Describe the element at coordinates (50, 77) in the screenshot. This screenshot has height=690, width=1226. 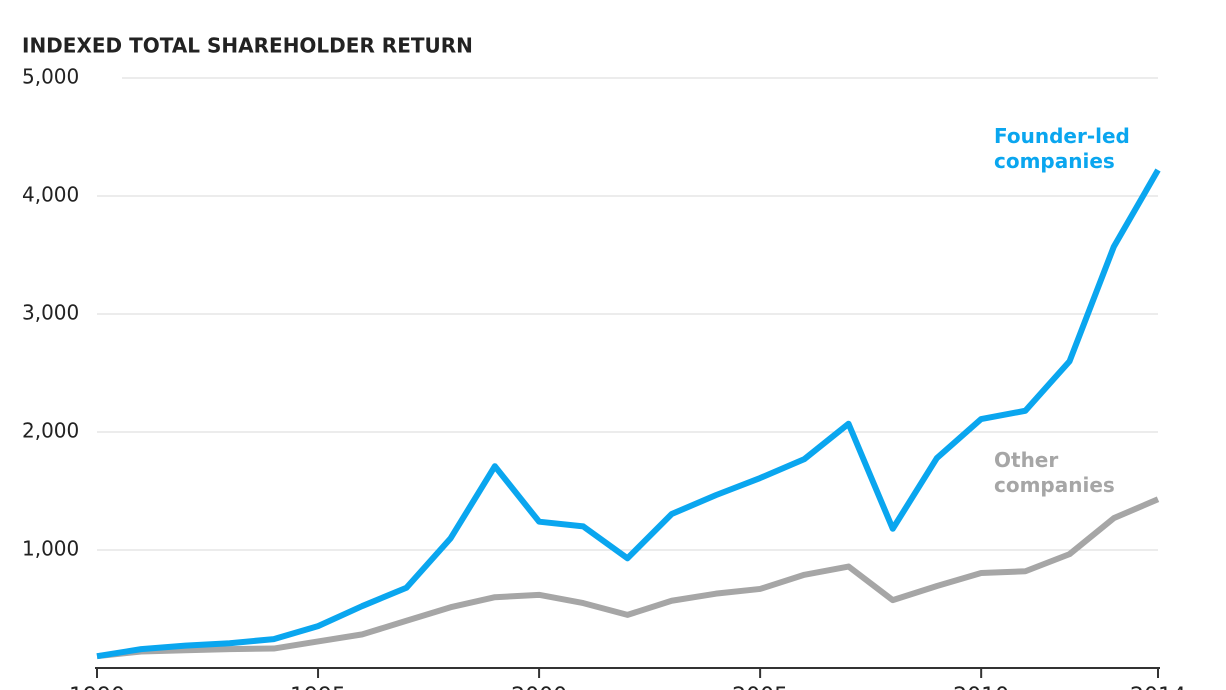
I see `y-tick-label: 5,000` at that location.